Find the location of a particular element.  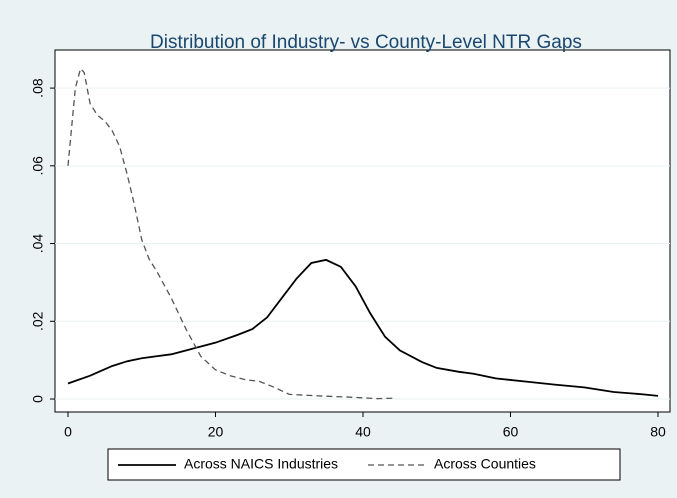

x-tick-label: 60 is located at coordinates (511, 432).